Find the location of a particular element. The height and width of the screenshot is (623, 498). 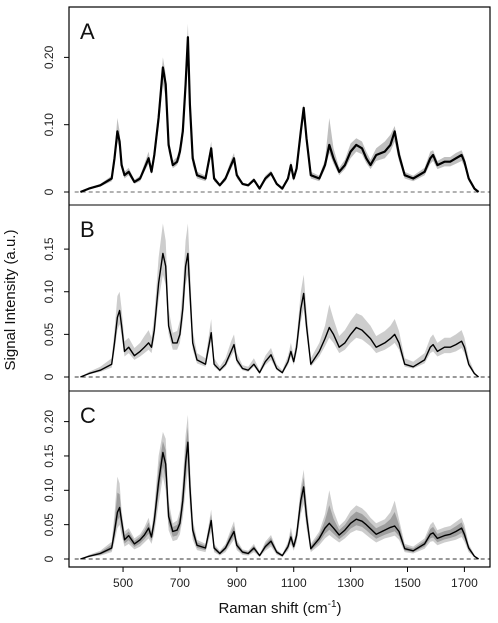

x-axis-title-close: ) is located at coordinates (339, 608).